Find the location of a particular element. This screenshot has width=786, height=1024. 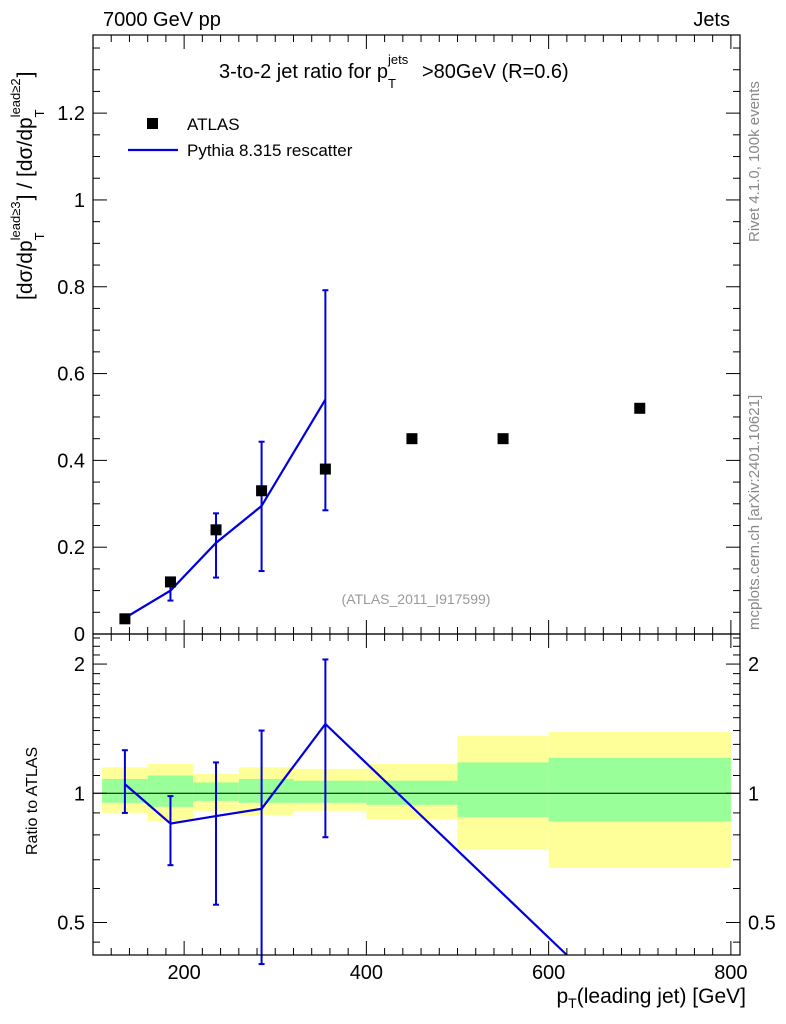

header-category: Jets is located at coordinates (711, 20).